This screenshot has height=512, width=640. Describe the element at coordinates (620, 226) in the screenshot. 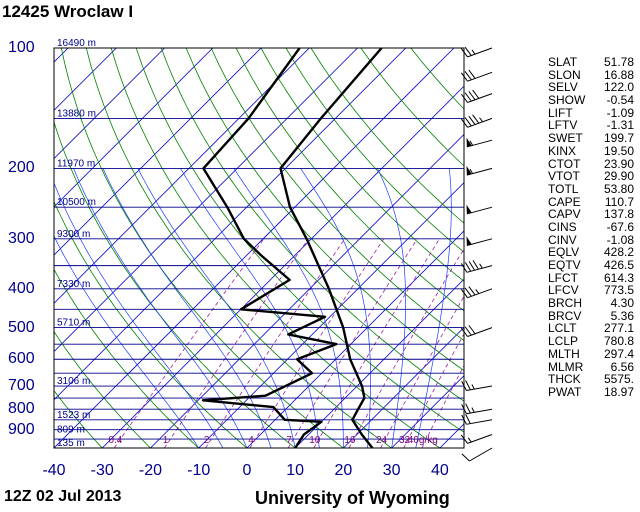

I see `index-value: -67.6` at that location.